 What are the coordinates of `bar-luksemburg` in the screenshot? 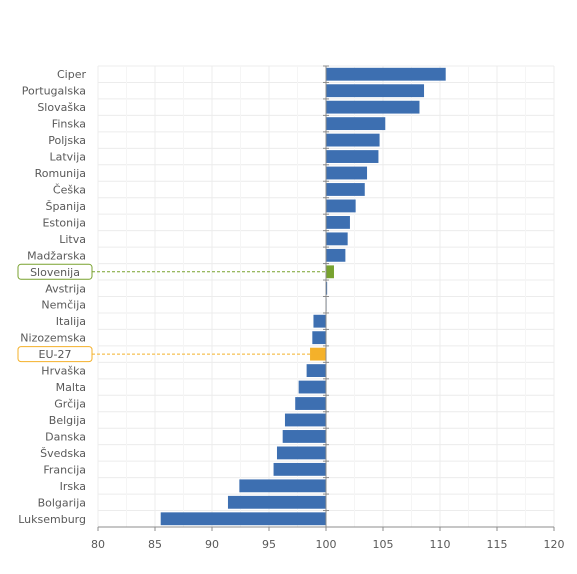 It's located at (243, 519).